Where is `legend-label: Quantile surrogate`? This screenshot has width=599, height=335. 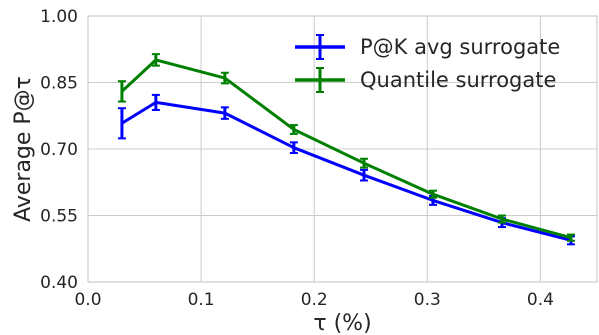
legend-label: Quantile surrogate is located at coordinates (458, 80).